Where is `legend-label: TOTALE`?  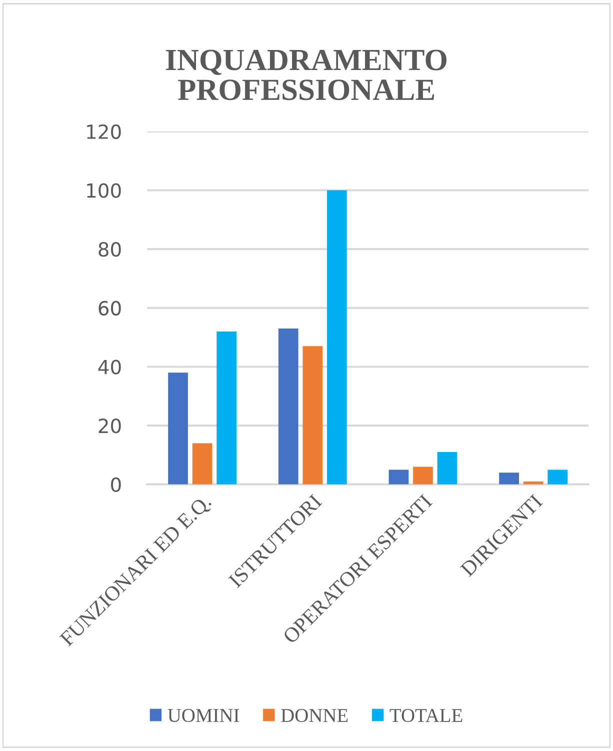
legend-label: TOTALE is located at coordinates (426, 715).